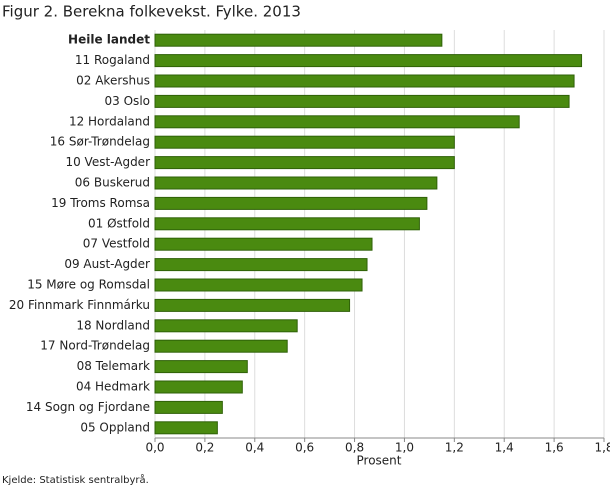  I want to click on y-tick-label: 09 Aust-Agder, so click(107, 264).